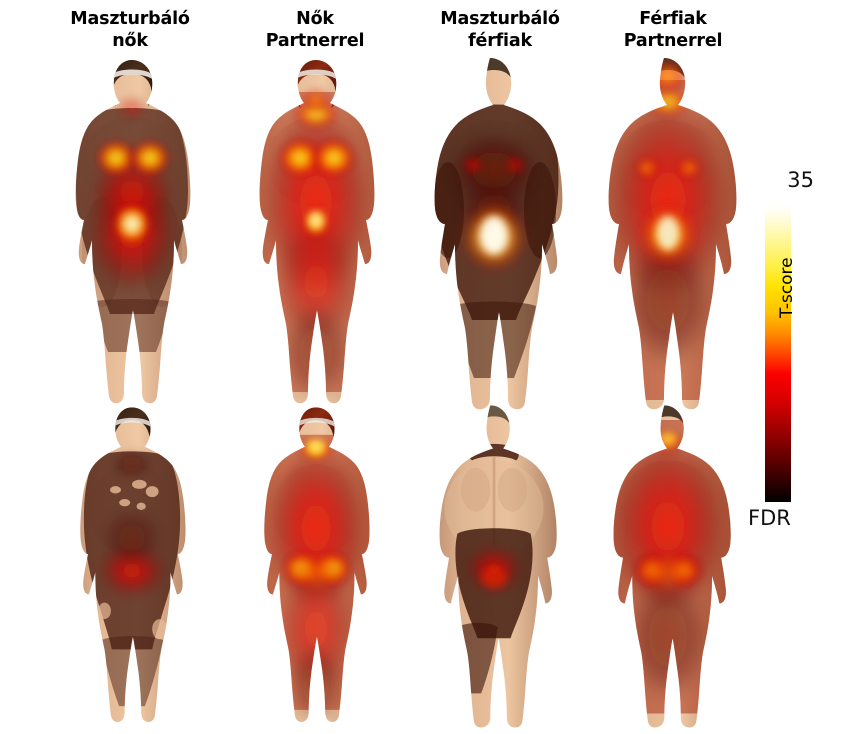  I want to click on column-header-line1: Férfiak, so click(673, 19).